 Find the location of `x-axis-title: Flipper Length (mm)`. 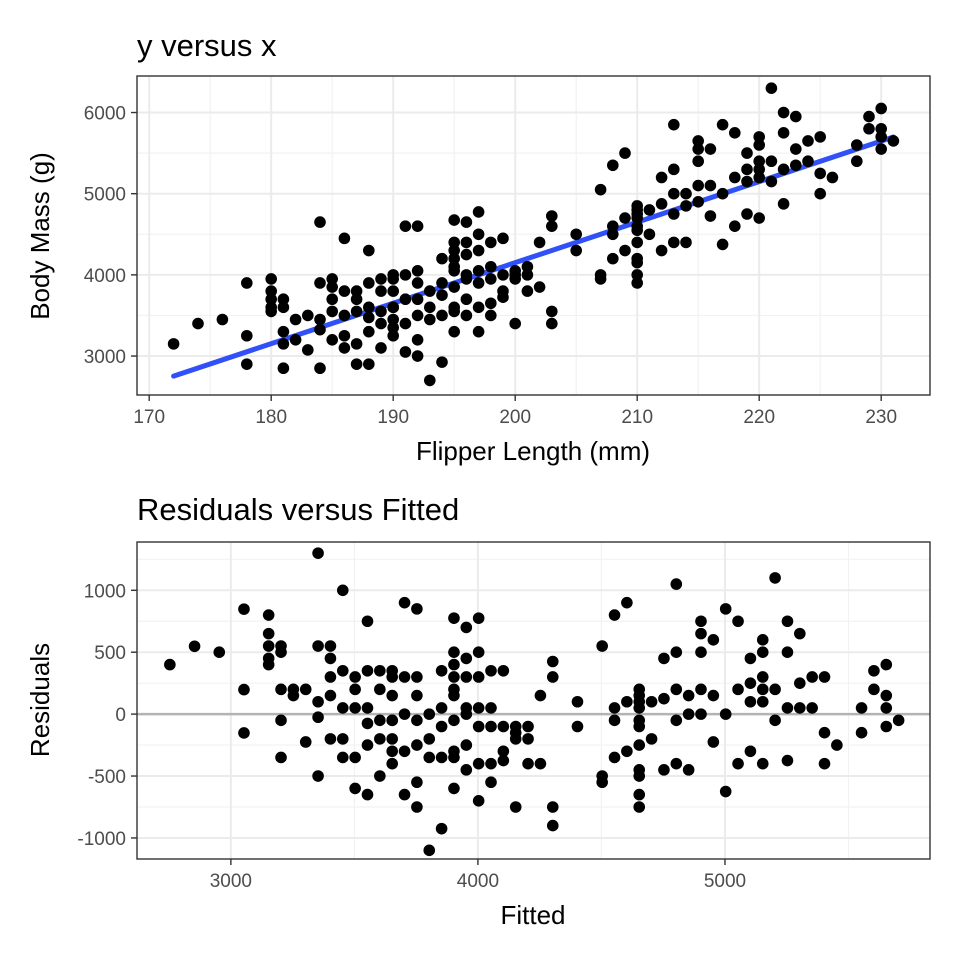

x-axis-title: Flipper Length (mm) is located at coordinates (533, 451).